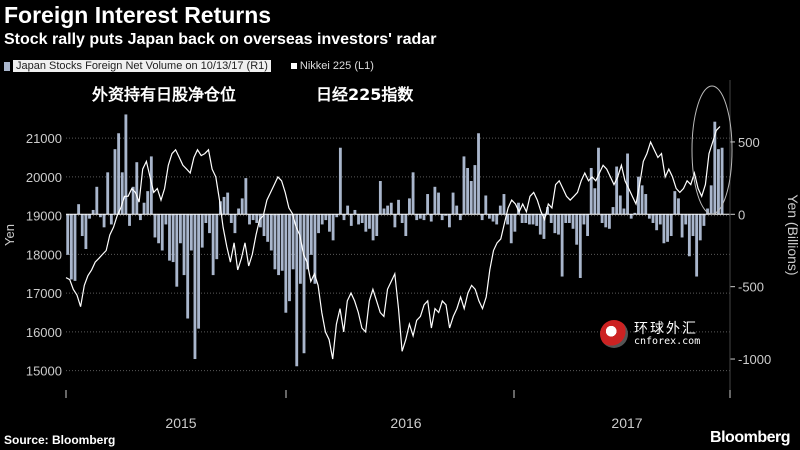  I want to click on left-tick-label: 15000, so click(44, 371).